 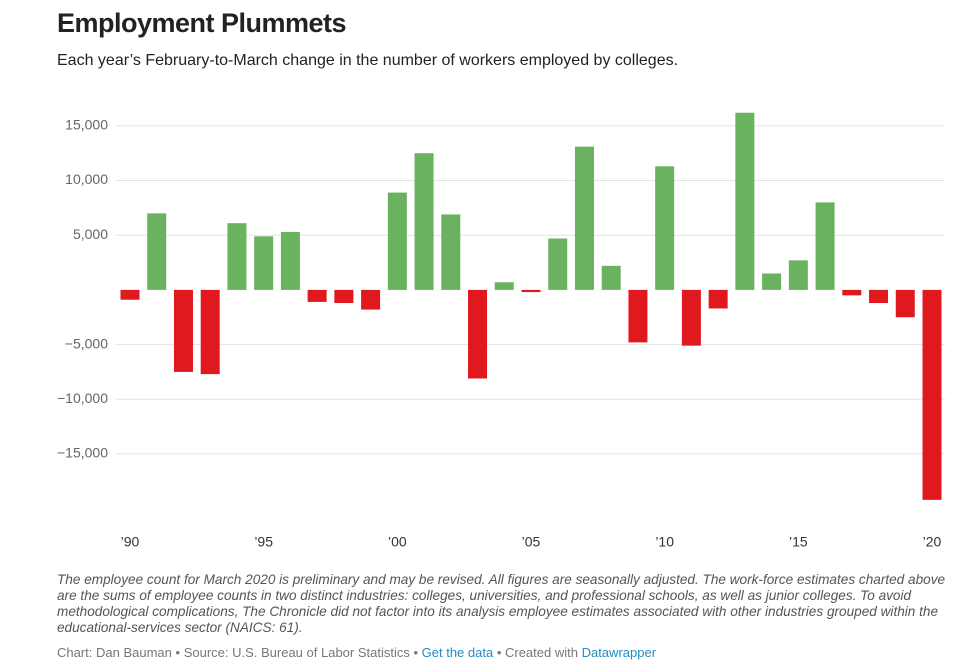 What do you see at coordinates (82, 398) in the screenshot?
I see `y-tick-label: −10,000` at bounding box center [82, 398].